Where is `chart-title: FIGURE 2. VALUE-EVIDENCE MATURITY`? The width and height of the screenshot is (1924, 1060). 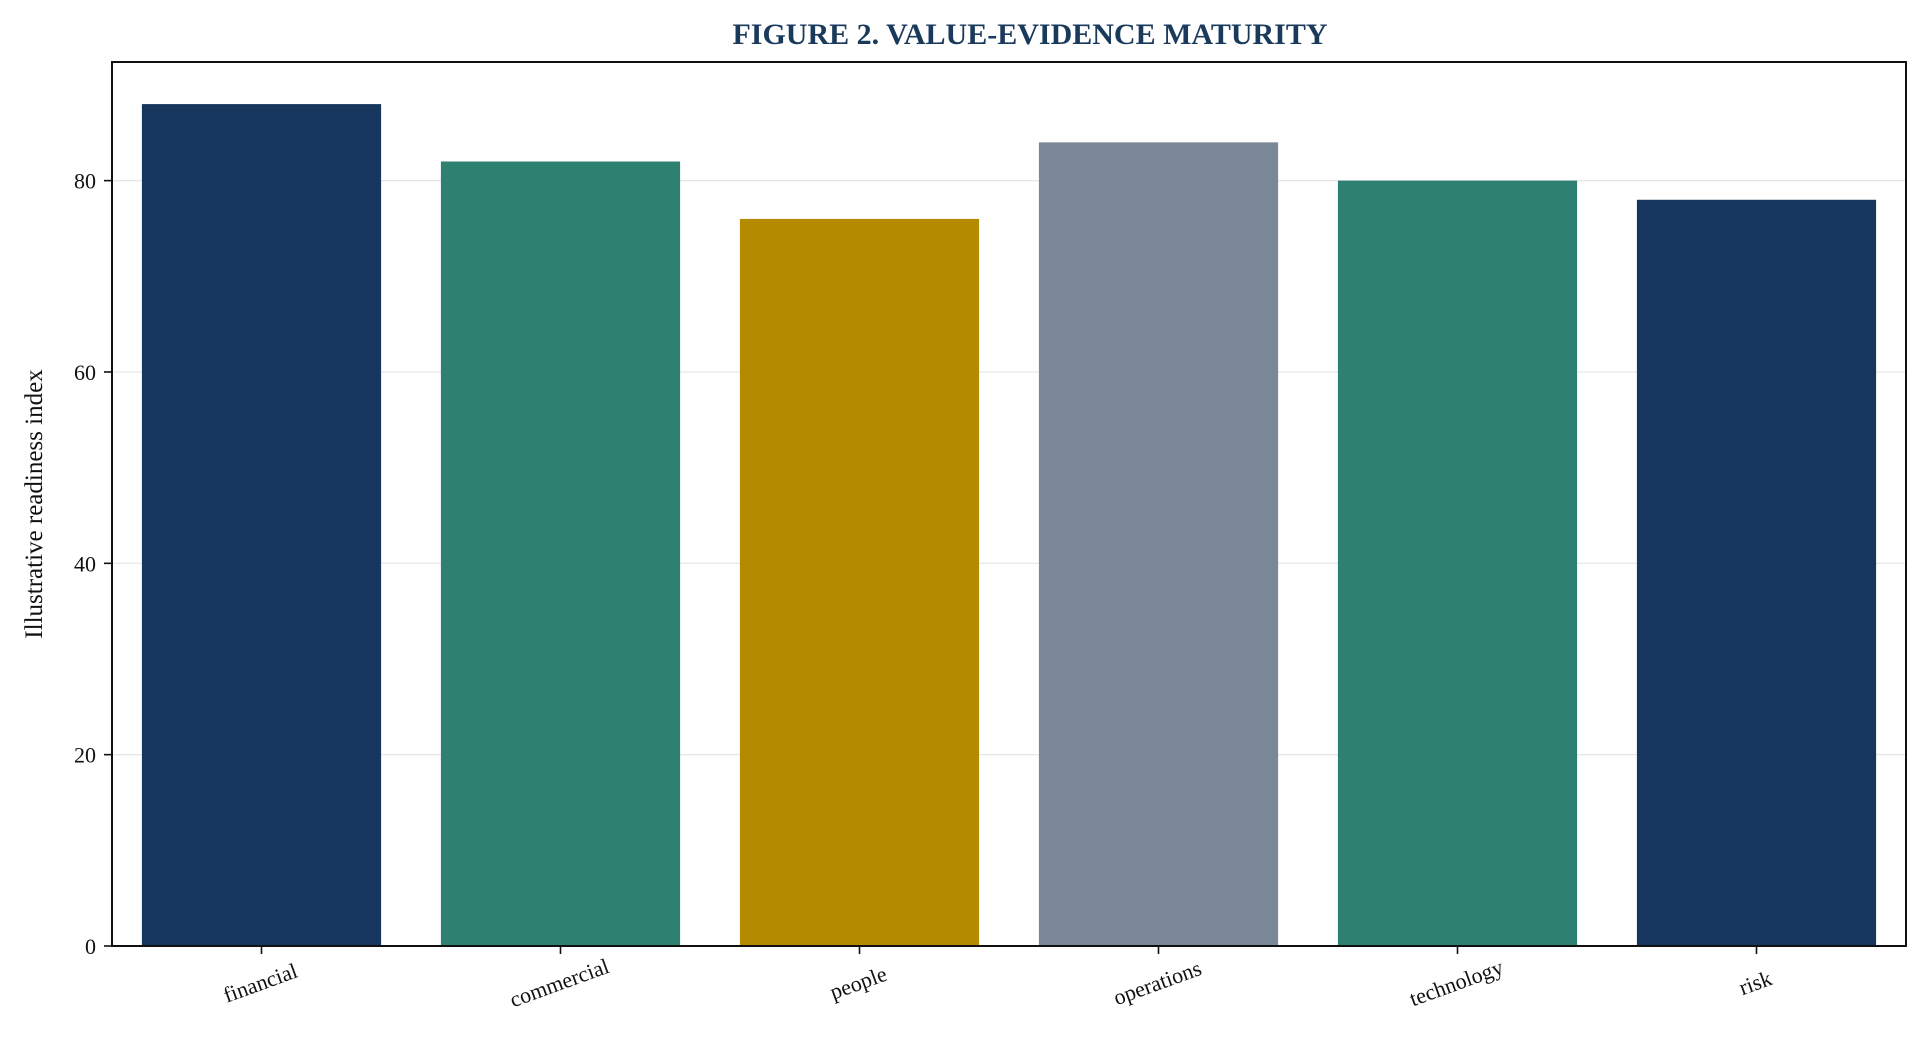 chart-title: FIGURE 2. VALUE-EVIDENCE MATURITY is located at coordinates (1029, 34).